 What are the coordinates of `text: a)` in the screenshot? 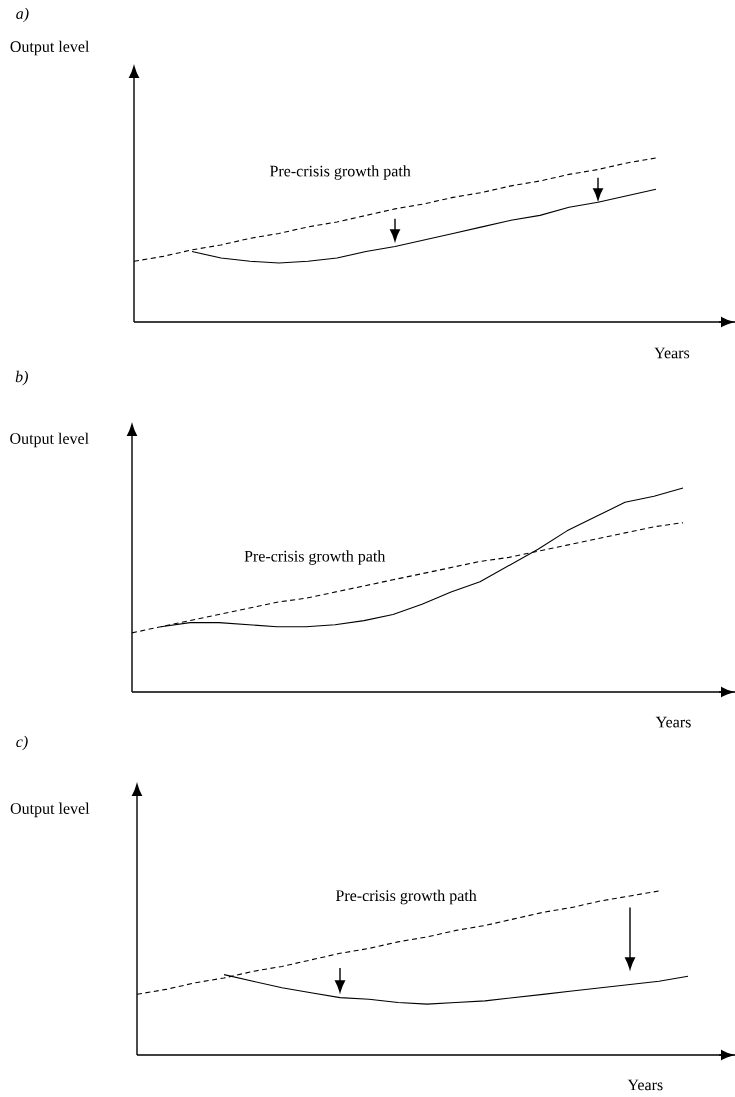 It's located at (22, 15).